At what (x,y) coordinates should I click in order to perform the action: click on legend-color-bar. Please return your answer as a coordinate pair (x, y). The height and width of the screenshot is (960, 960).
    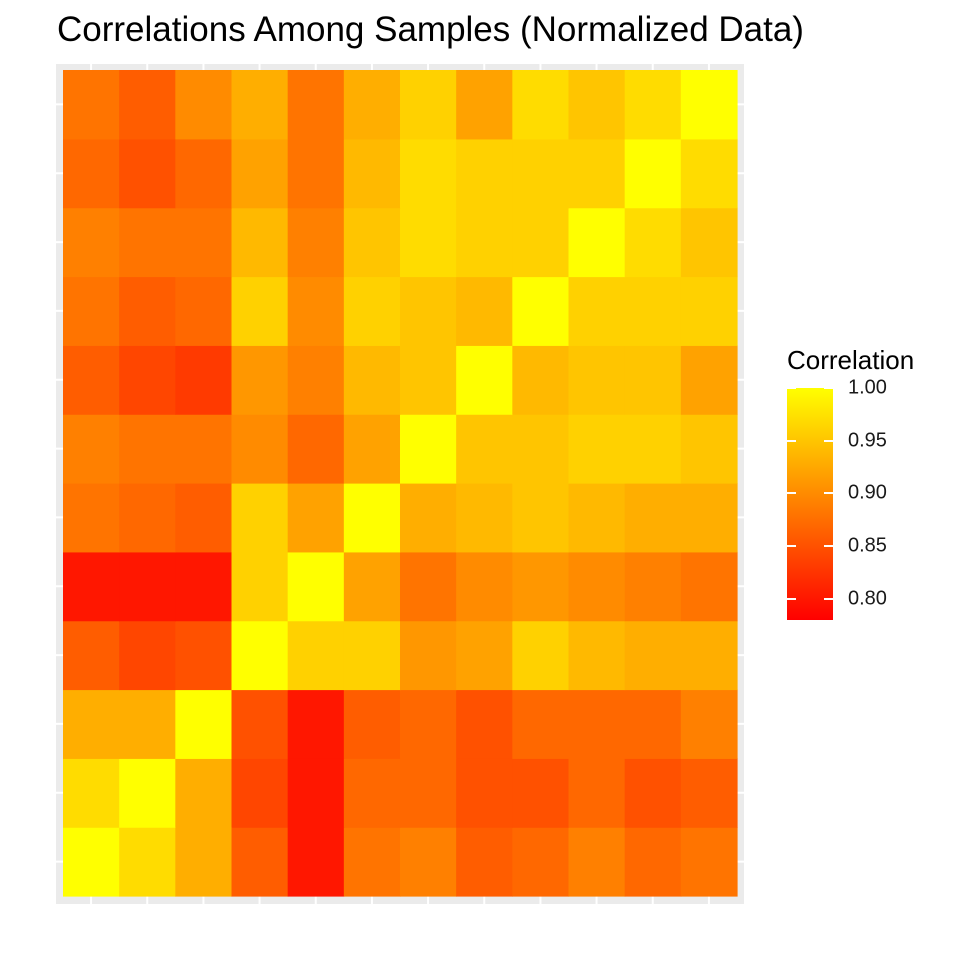
    Looking at the image, I should click on (810, 504).